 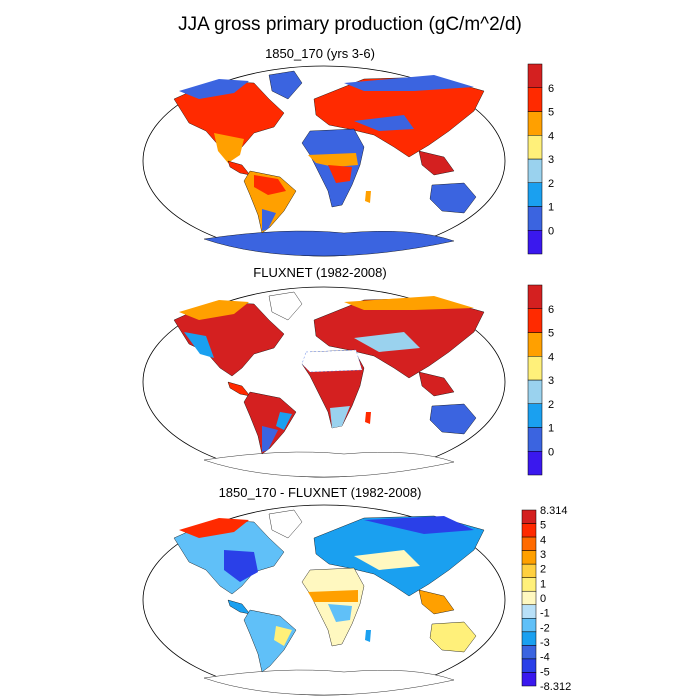 I want to click on colorbar-1-tick-label: 5, so click(x=551, y=113).